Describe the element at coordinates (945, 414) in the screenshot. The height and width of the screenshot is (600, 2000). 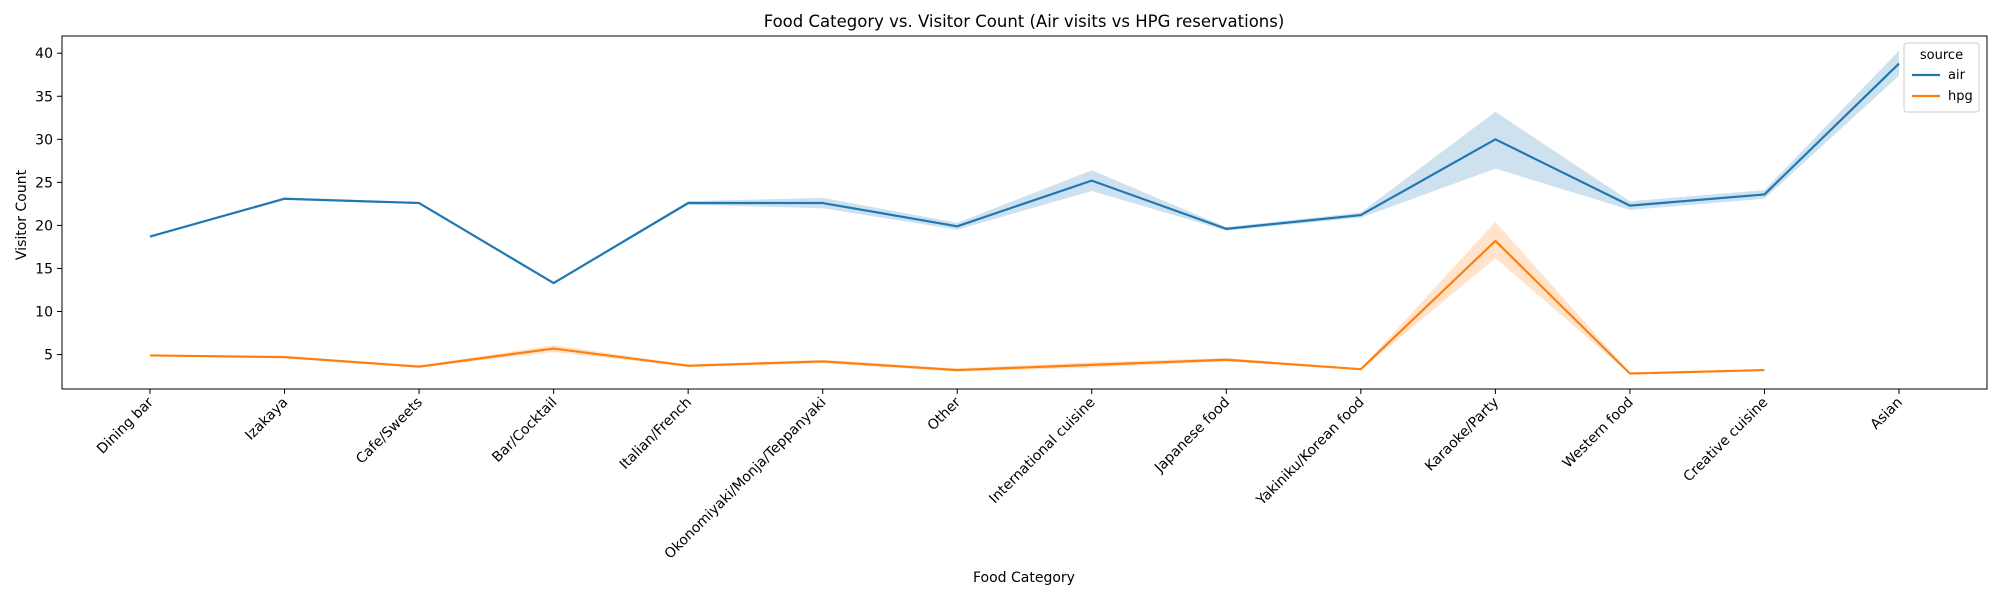
I see `x-tick-label: Other` at that location.